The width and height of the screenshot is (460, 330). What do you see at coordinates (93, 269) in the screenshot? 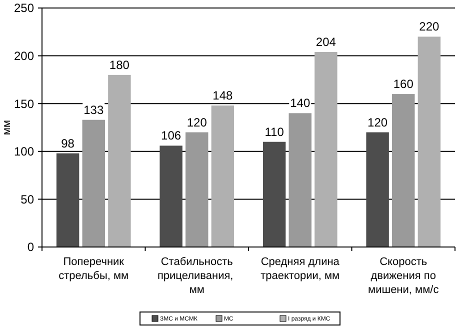
I see `x-tick-label: Поперечник стрельбы, мм` at bounding box center [93, 269].